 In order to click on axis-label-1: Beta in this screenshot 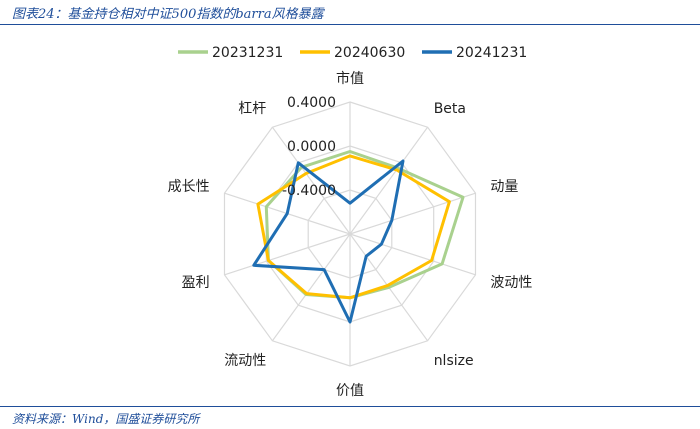, I will do `click(450, 109)`.